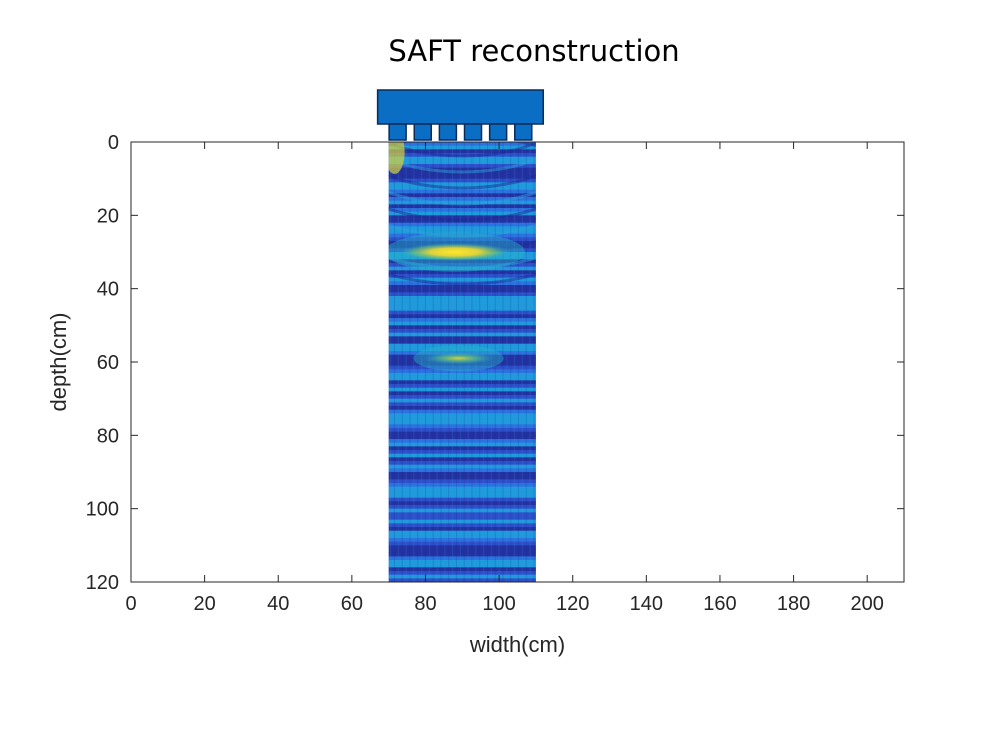  Describe the element at coordinates (102, 583) in the screenshot. I see `y-tick-label: 120` at that location.